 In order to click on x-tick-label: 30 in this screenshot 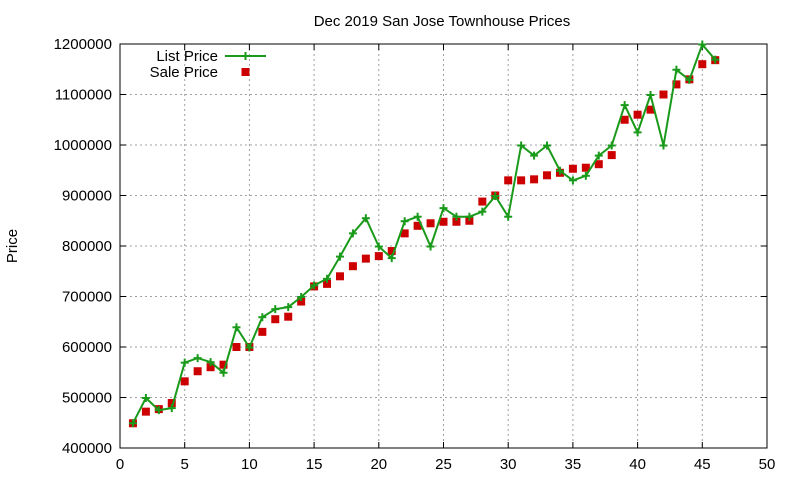, I will do `click(508, 464)`.